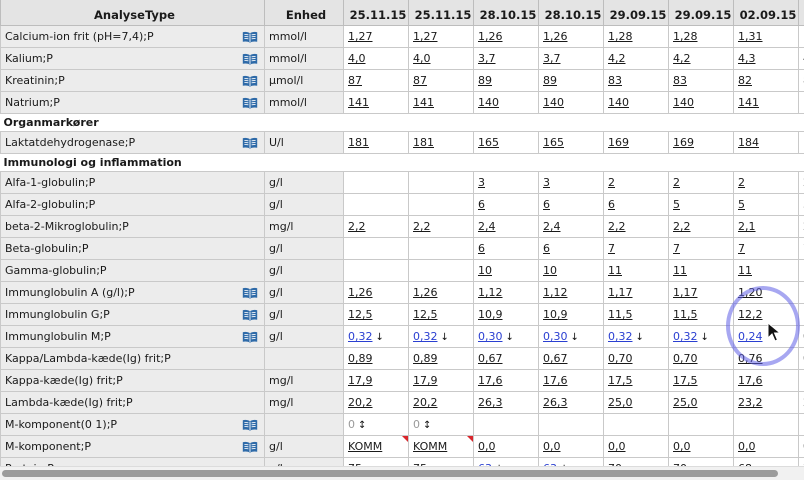 Image resolution: width=804 pixels, height=480 pixels. Describe the element at coordinates (506, 337) in the screenshot. I see `result-cell: 0,30↓` at that location.